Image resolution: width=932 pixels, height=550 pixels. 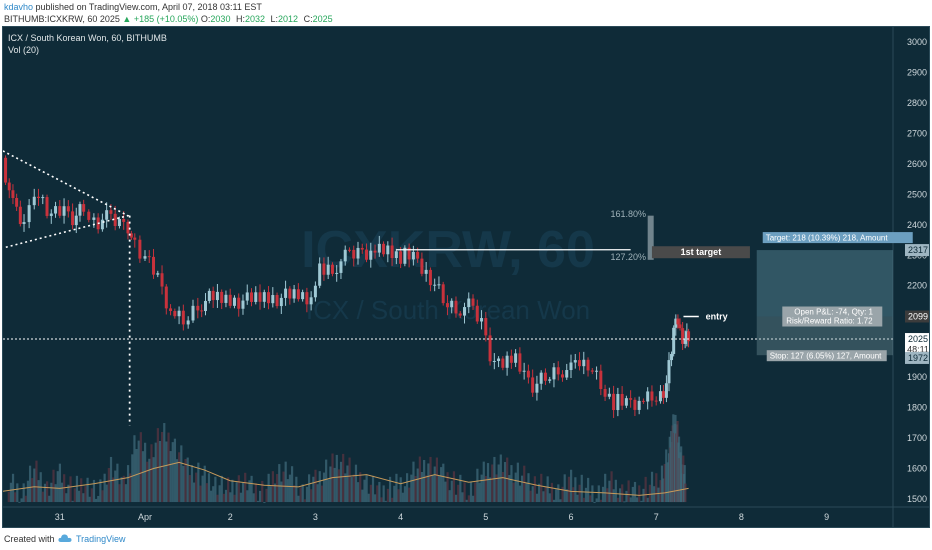 I want to click on tradingview-brand: TradingView, so click(x=101, y=539).